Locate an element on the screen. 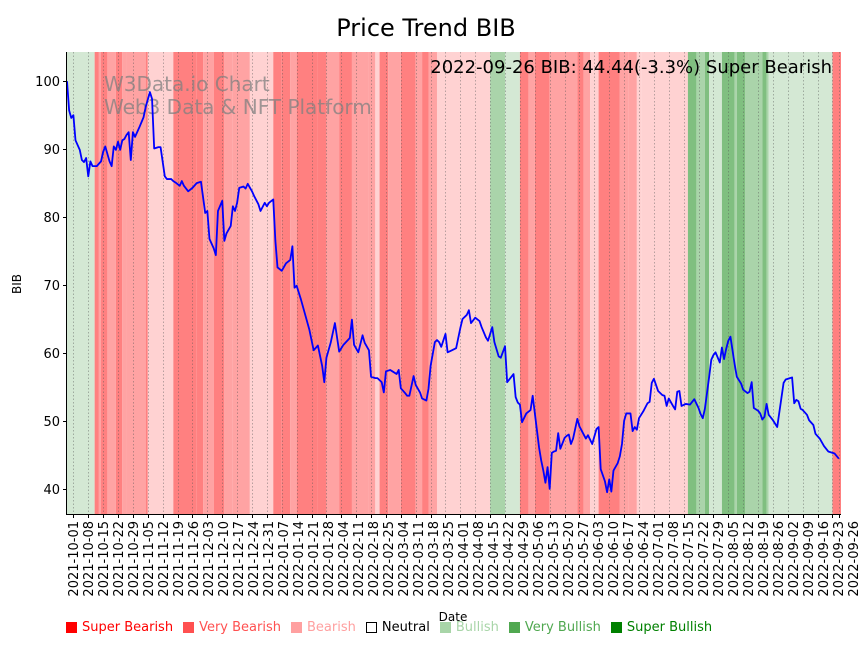  y-tick-label: 40 is located at coordinates (51, 490).